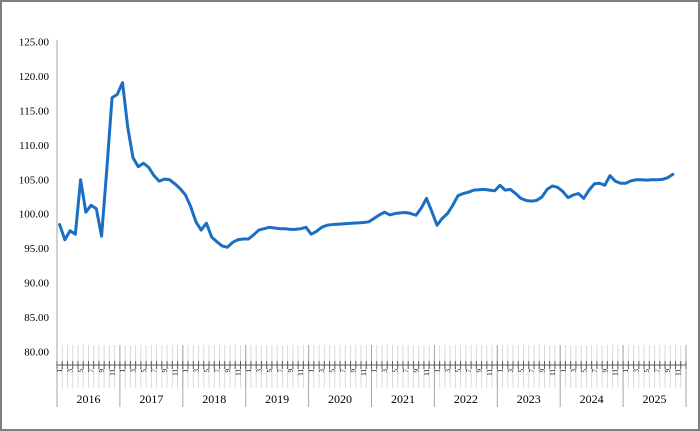 The width and height of the screenshot is (700, 431). I want to click on y-axis-label: 100.00, so click(34, 215).